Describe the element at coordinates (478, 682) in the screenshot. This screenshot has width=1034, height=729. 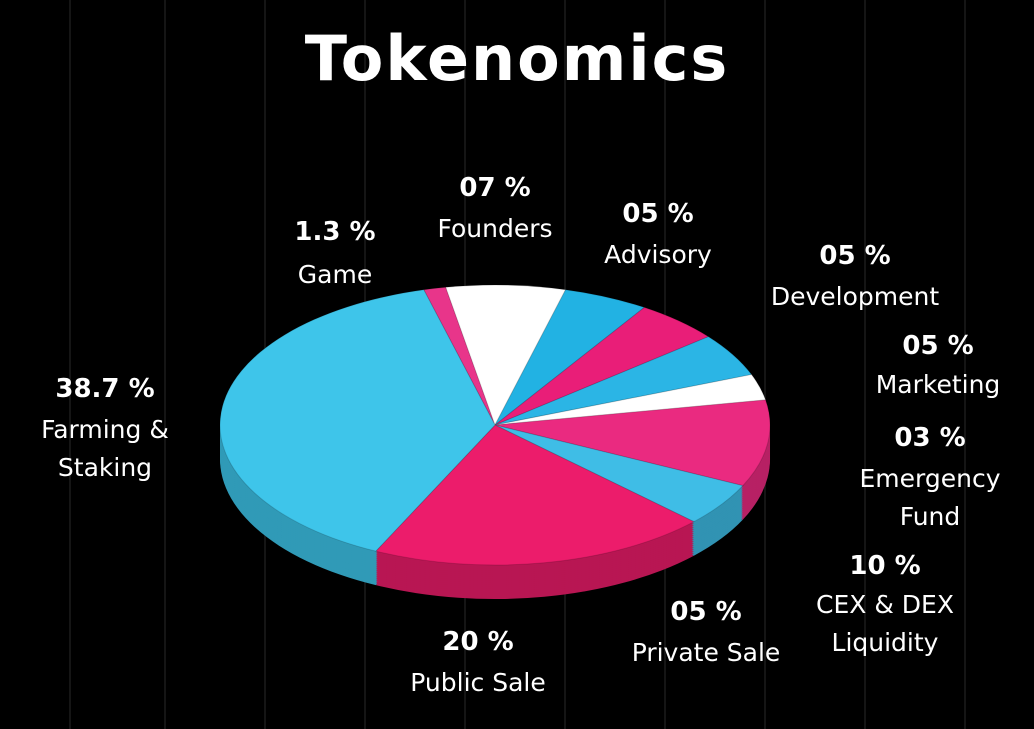
I see `category-label: Public Sale` at that location.